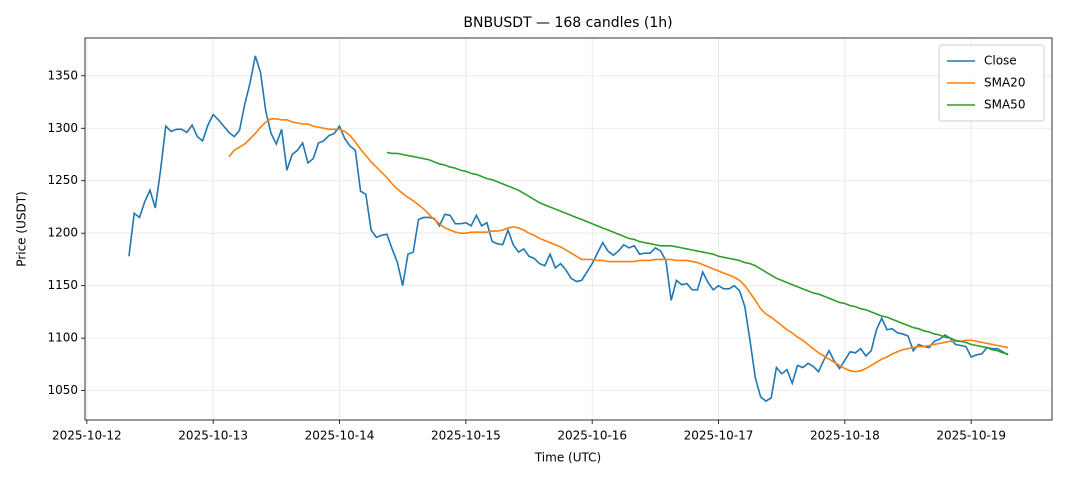  Describe the element at coordinates (62, 180) in the screenshot. I see `y-tick-label: 1250` at that location.